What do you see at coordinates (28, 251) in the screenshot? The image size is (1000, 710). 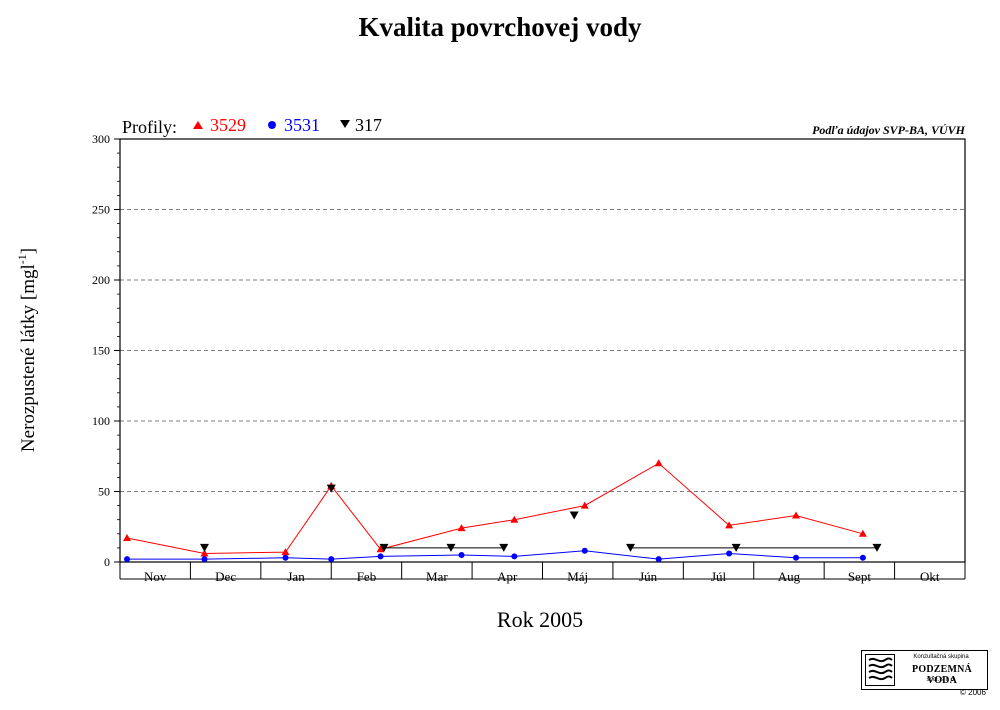 I see `y-axis-label-end: ]` at bounding box center [28, 251].